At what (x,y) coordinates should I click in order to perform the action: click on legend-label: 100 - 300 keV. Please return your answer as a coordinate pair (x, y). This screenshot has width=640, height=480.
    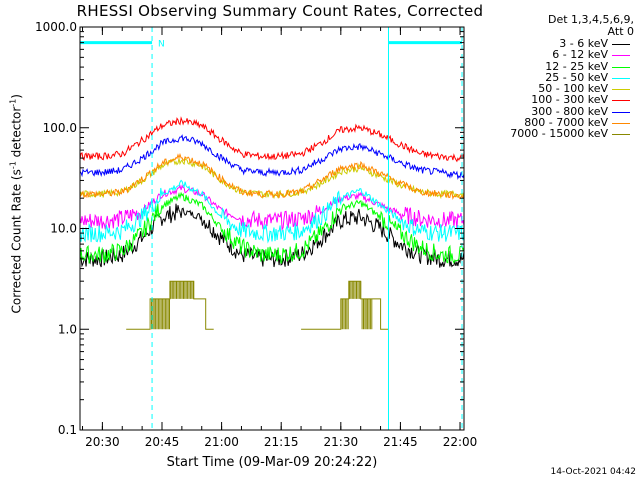
    Looking at the image, I should click on (569, 100).